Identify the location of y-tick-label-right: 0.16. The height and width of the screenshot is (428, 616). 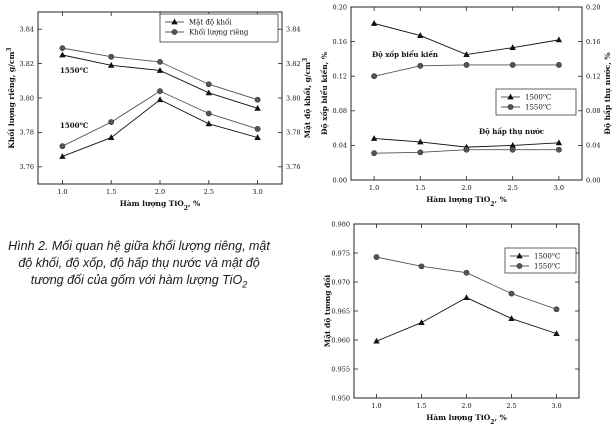
(593, 42).